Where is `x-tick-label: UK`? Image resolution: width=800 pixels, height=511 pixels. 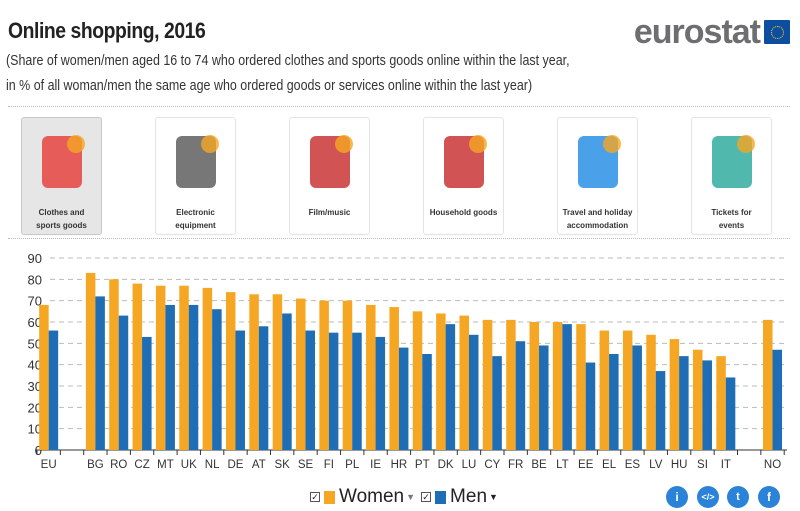 x-tick-label: UK is located at coordinates (189, 465).